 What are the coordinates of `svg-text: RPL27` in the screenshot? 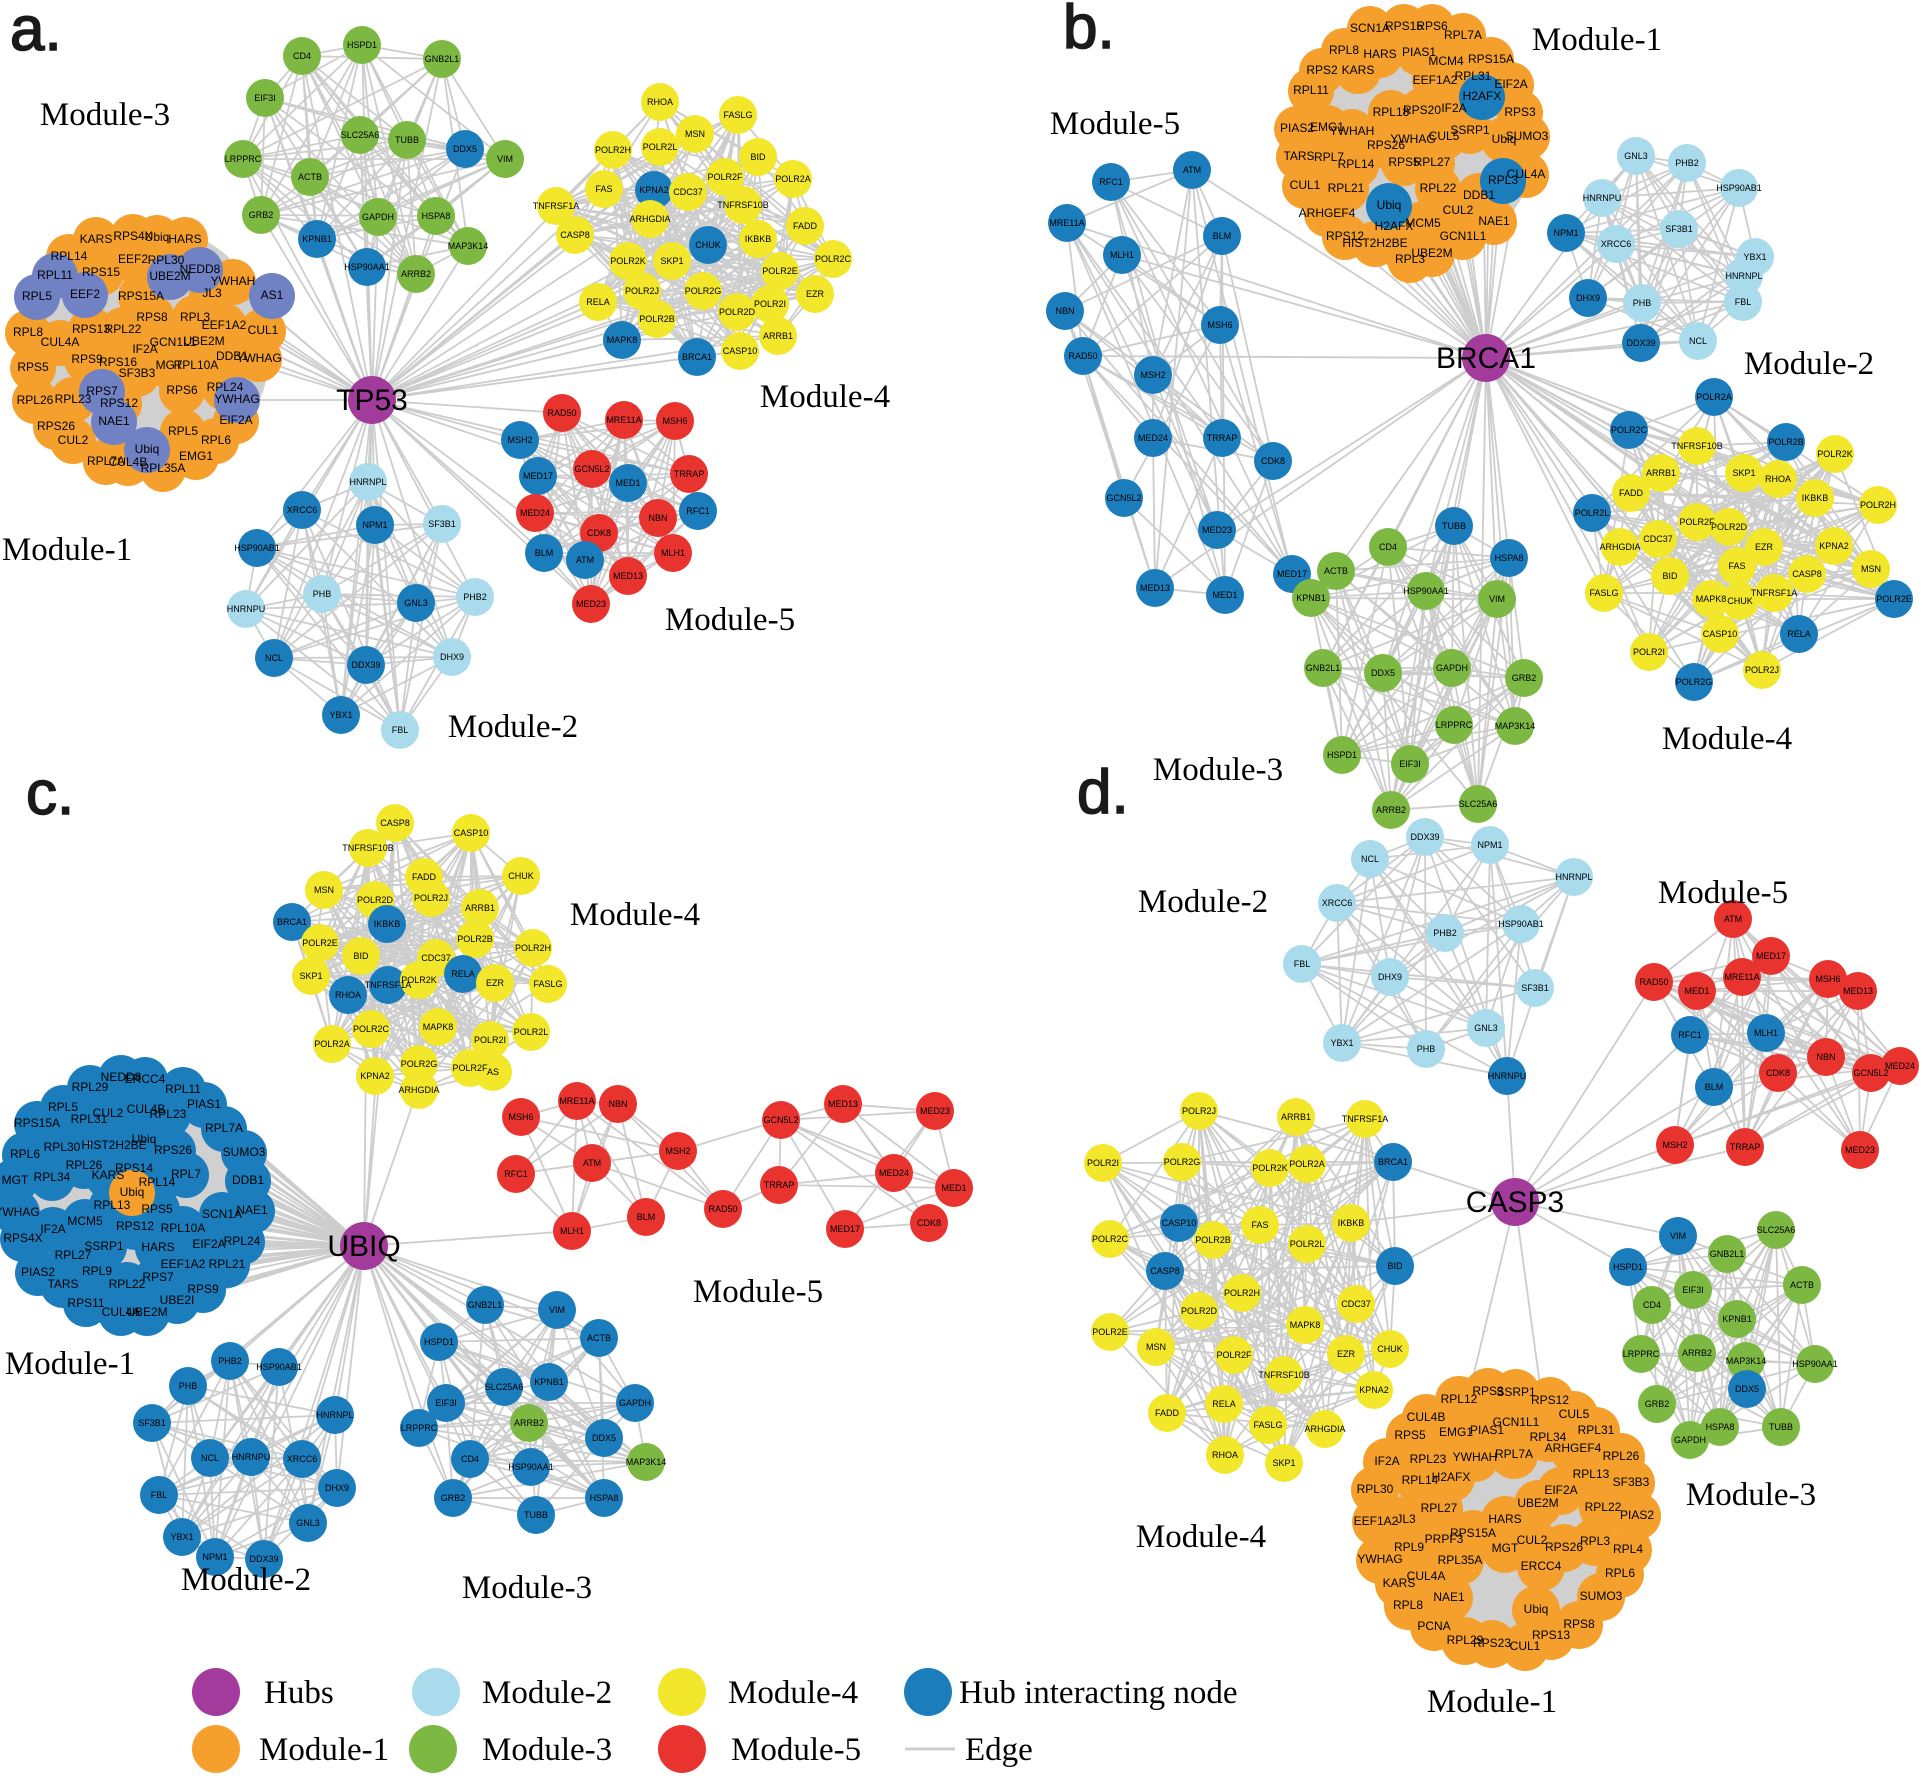 It's located at (1432, 162).